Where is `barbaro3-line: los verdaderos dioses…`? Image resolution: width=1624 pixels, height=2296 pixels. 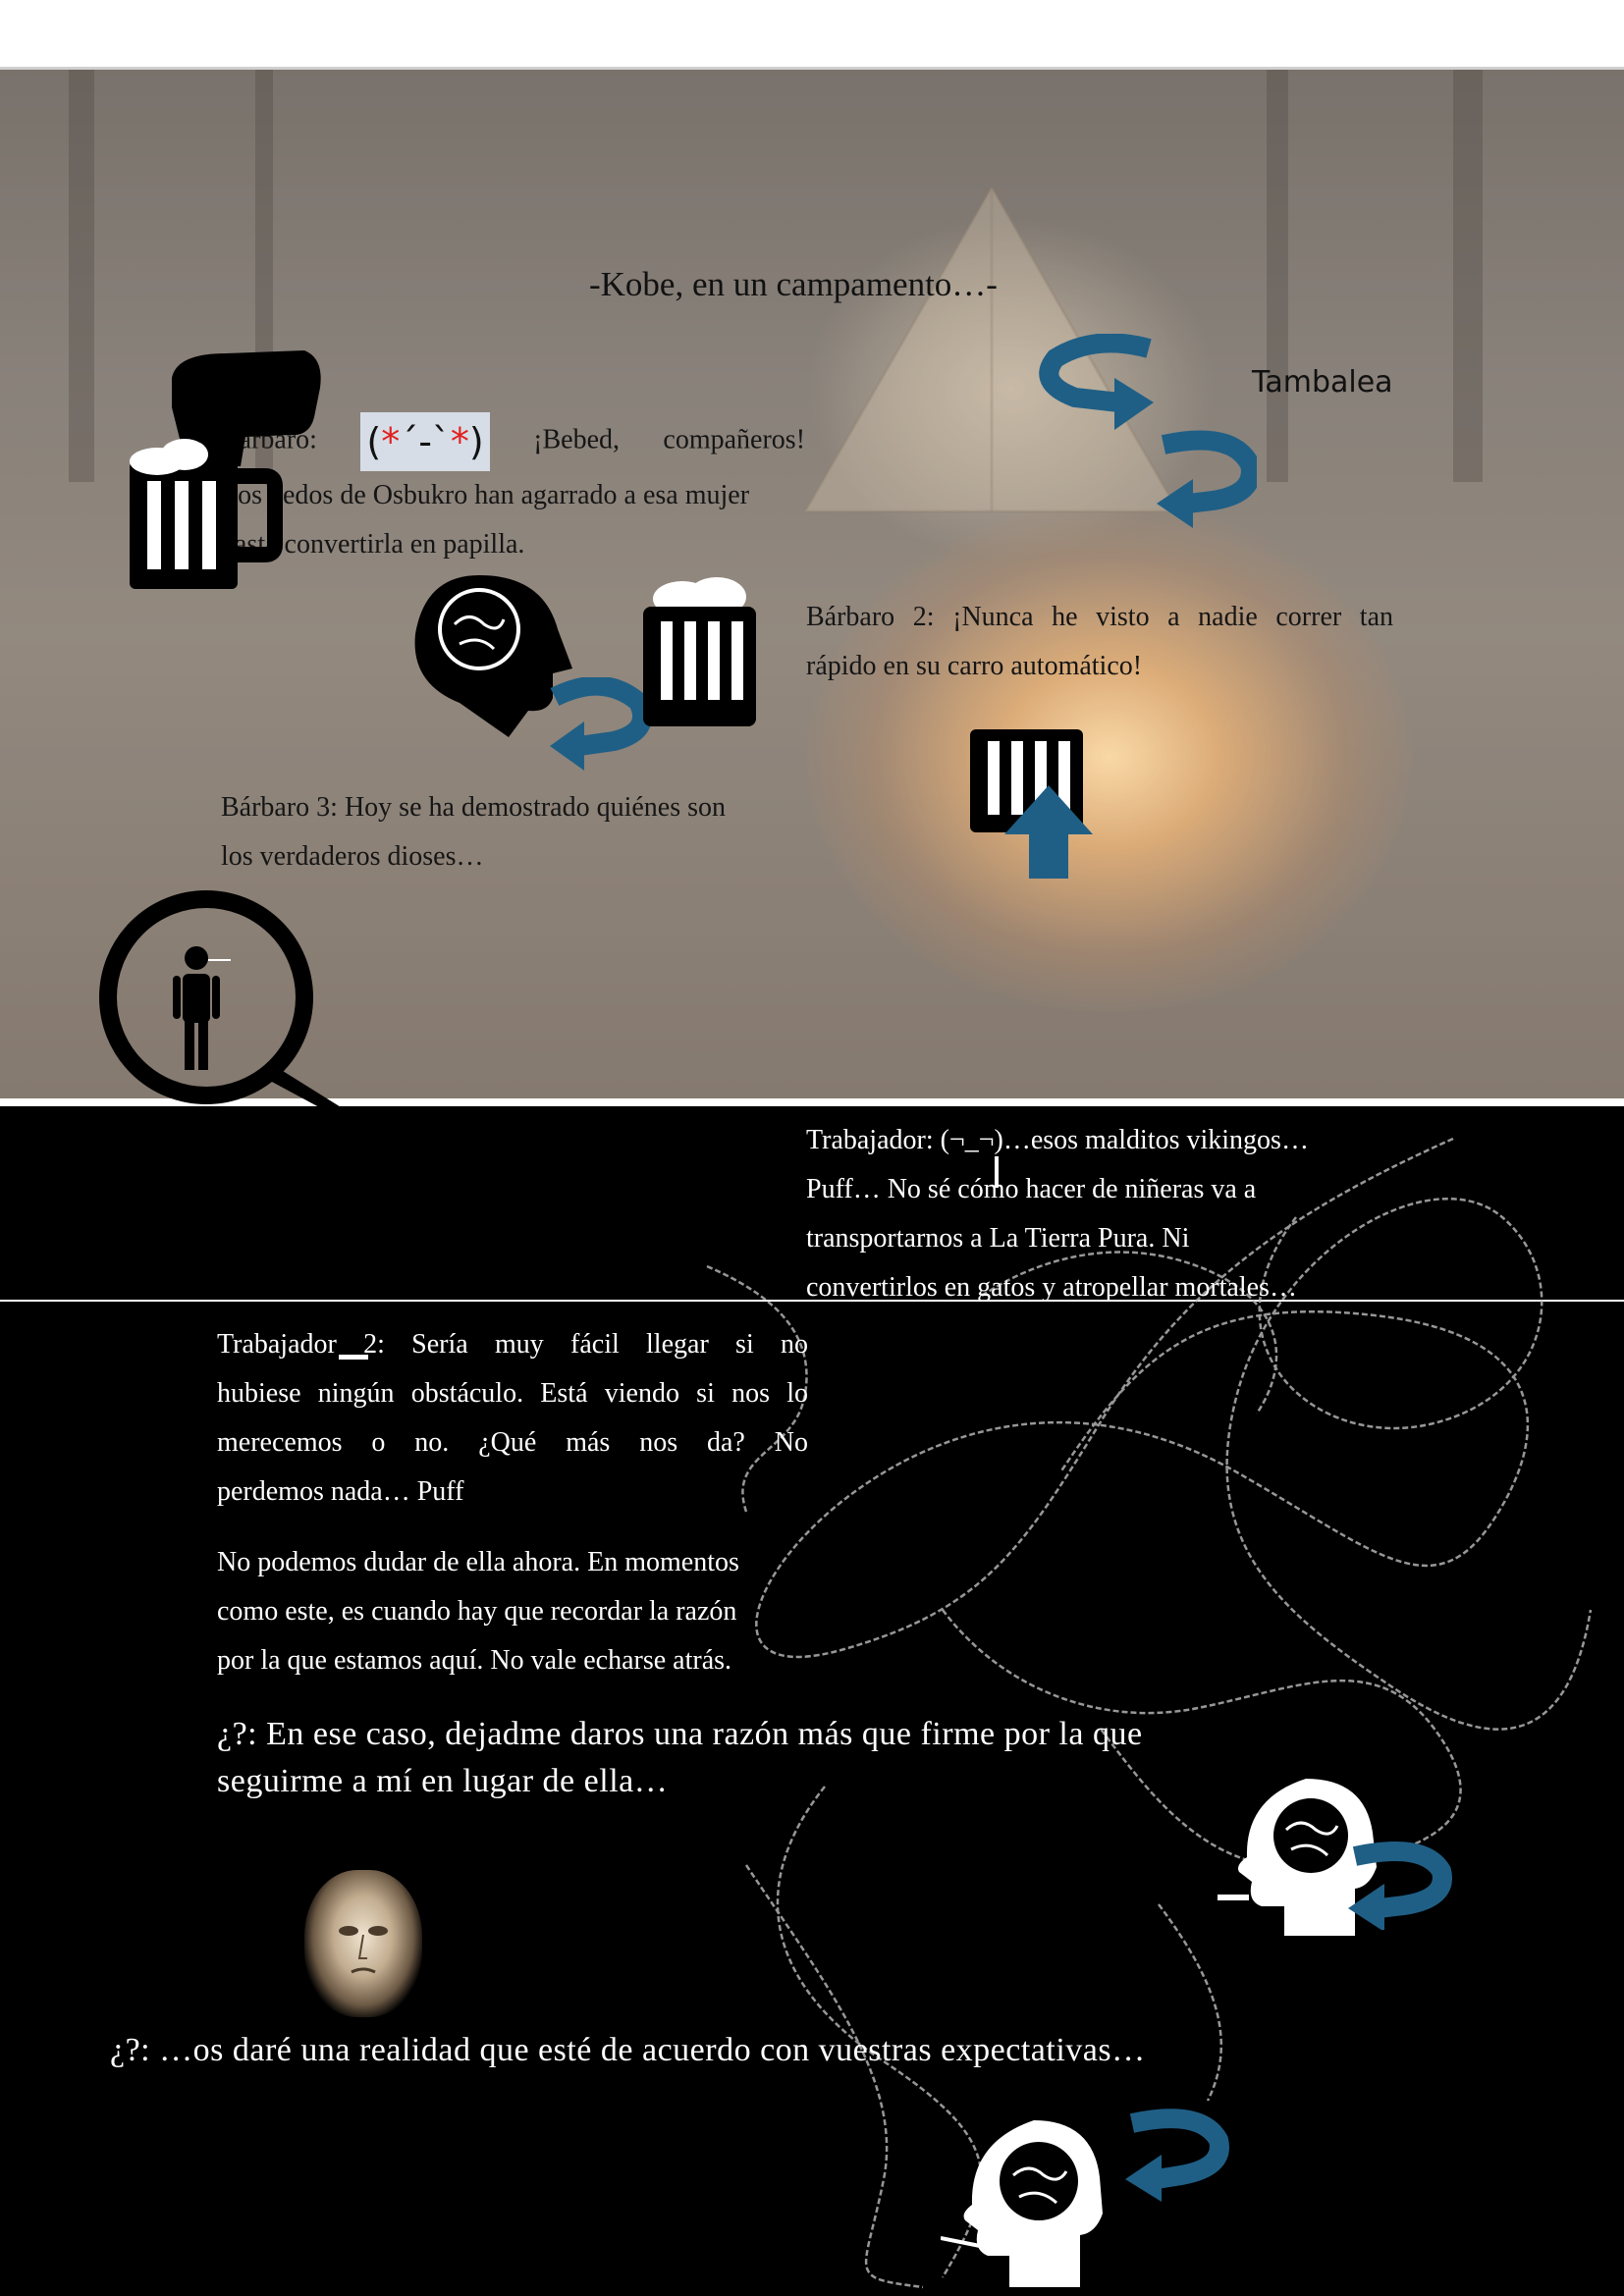
barbaro3-line: los verdaderos dioses… is located at coordinates (352, 857).